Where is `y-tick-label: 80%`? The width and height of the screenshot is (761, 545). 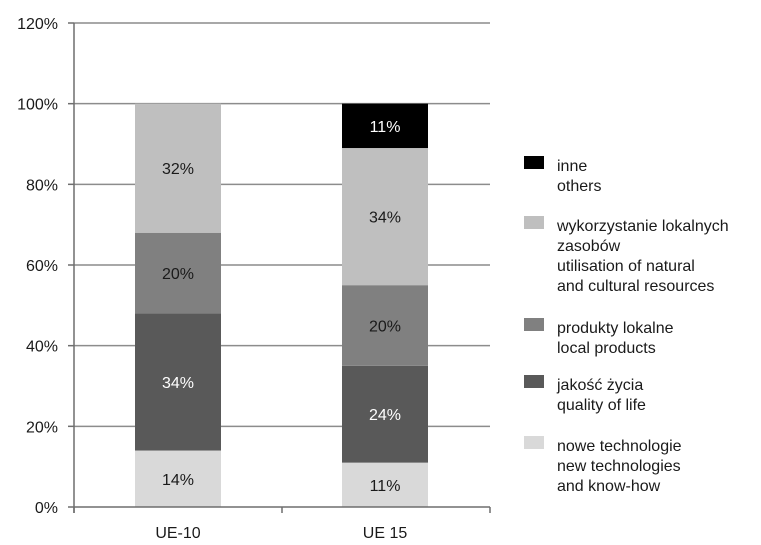 y-tick-label: 80% is located at coordinates (42, 185).